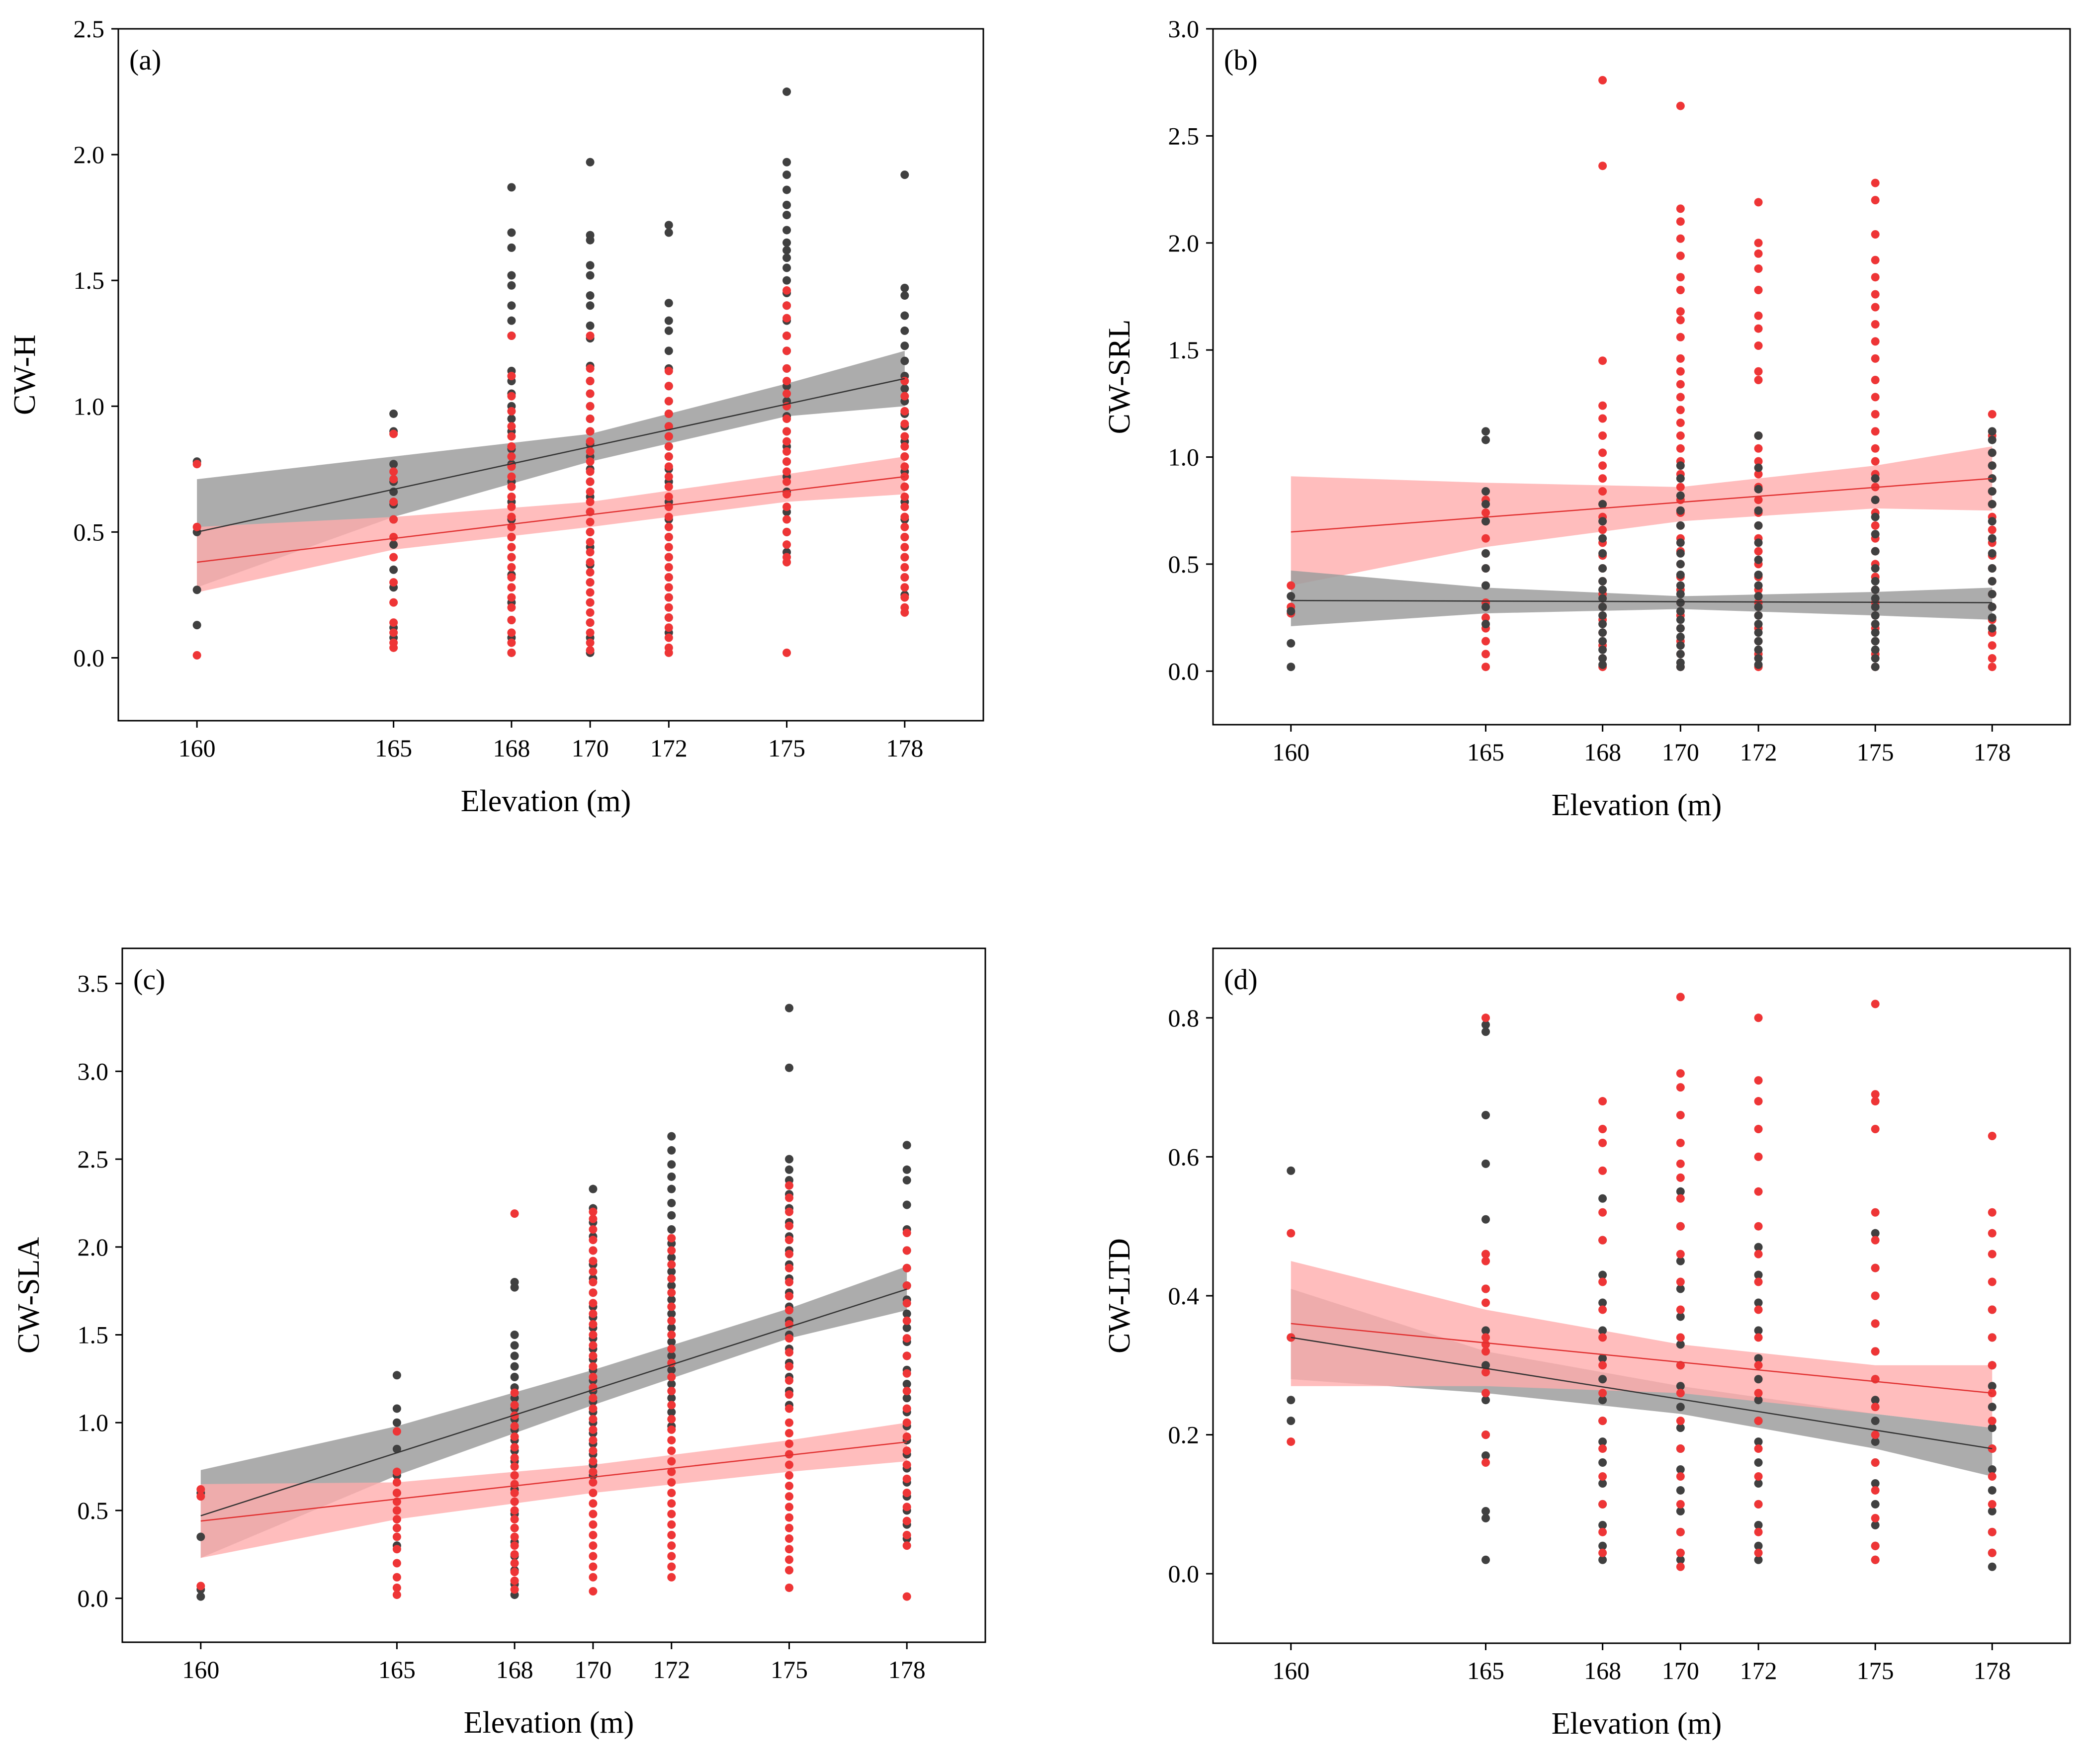 The image size is (2084, 1764). I want to click on y-axis-title: CW-LTD, so click(1119, 1295).